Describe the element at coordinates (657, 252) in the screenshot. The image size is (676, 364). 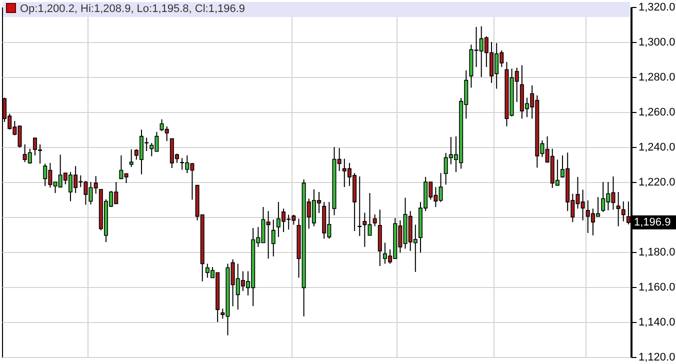
I see `y-tick-label: 1,180.0` at that location.